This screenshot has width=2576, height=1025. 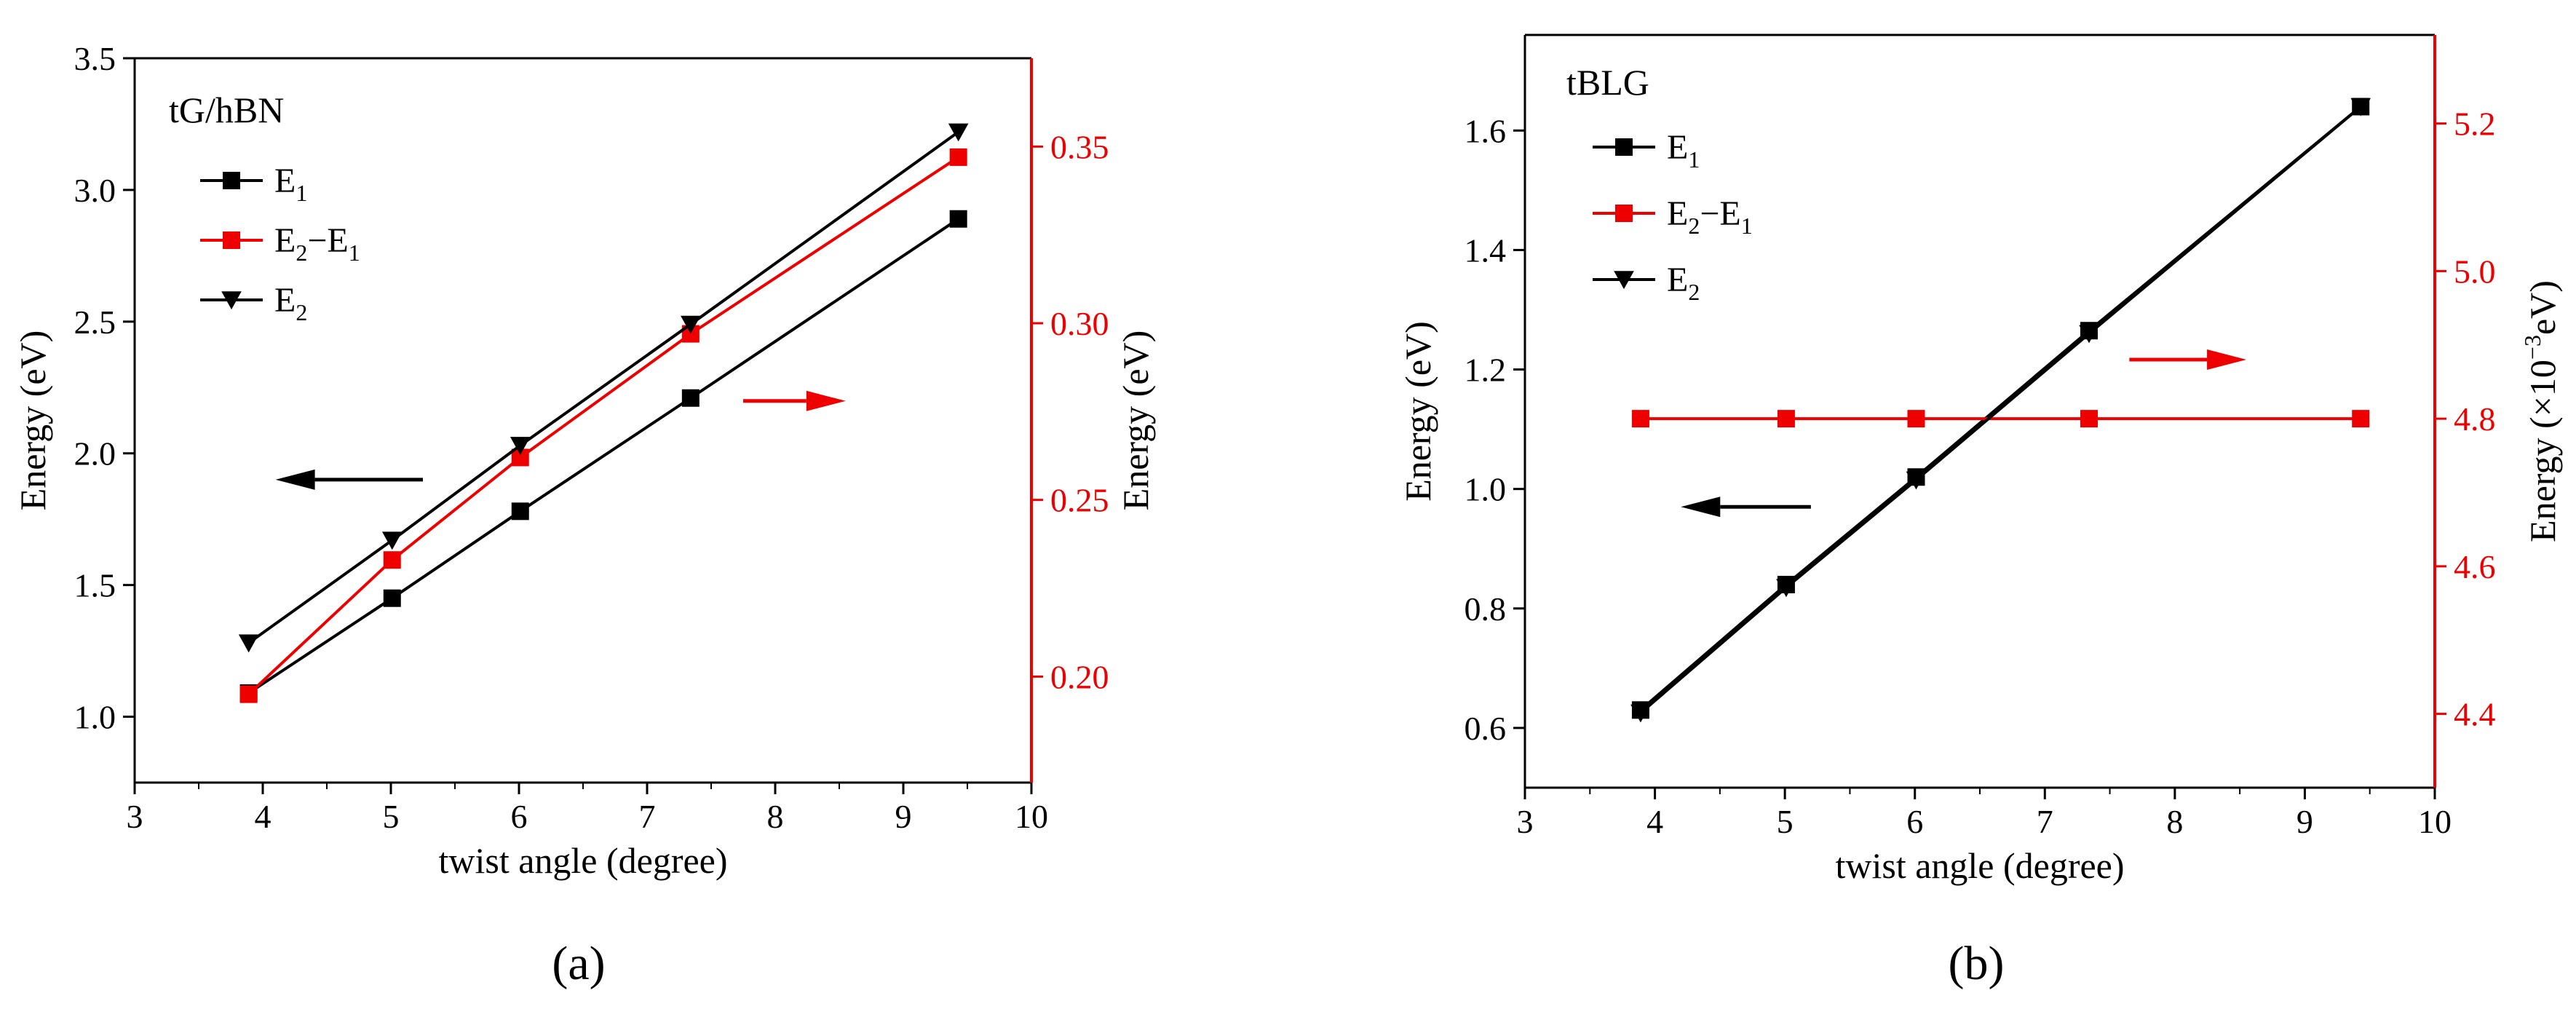 I want to click on y-tick-label: 1.5, so click(x=95, y=586).